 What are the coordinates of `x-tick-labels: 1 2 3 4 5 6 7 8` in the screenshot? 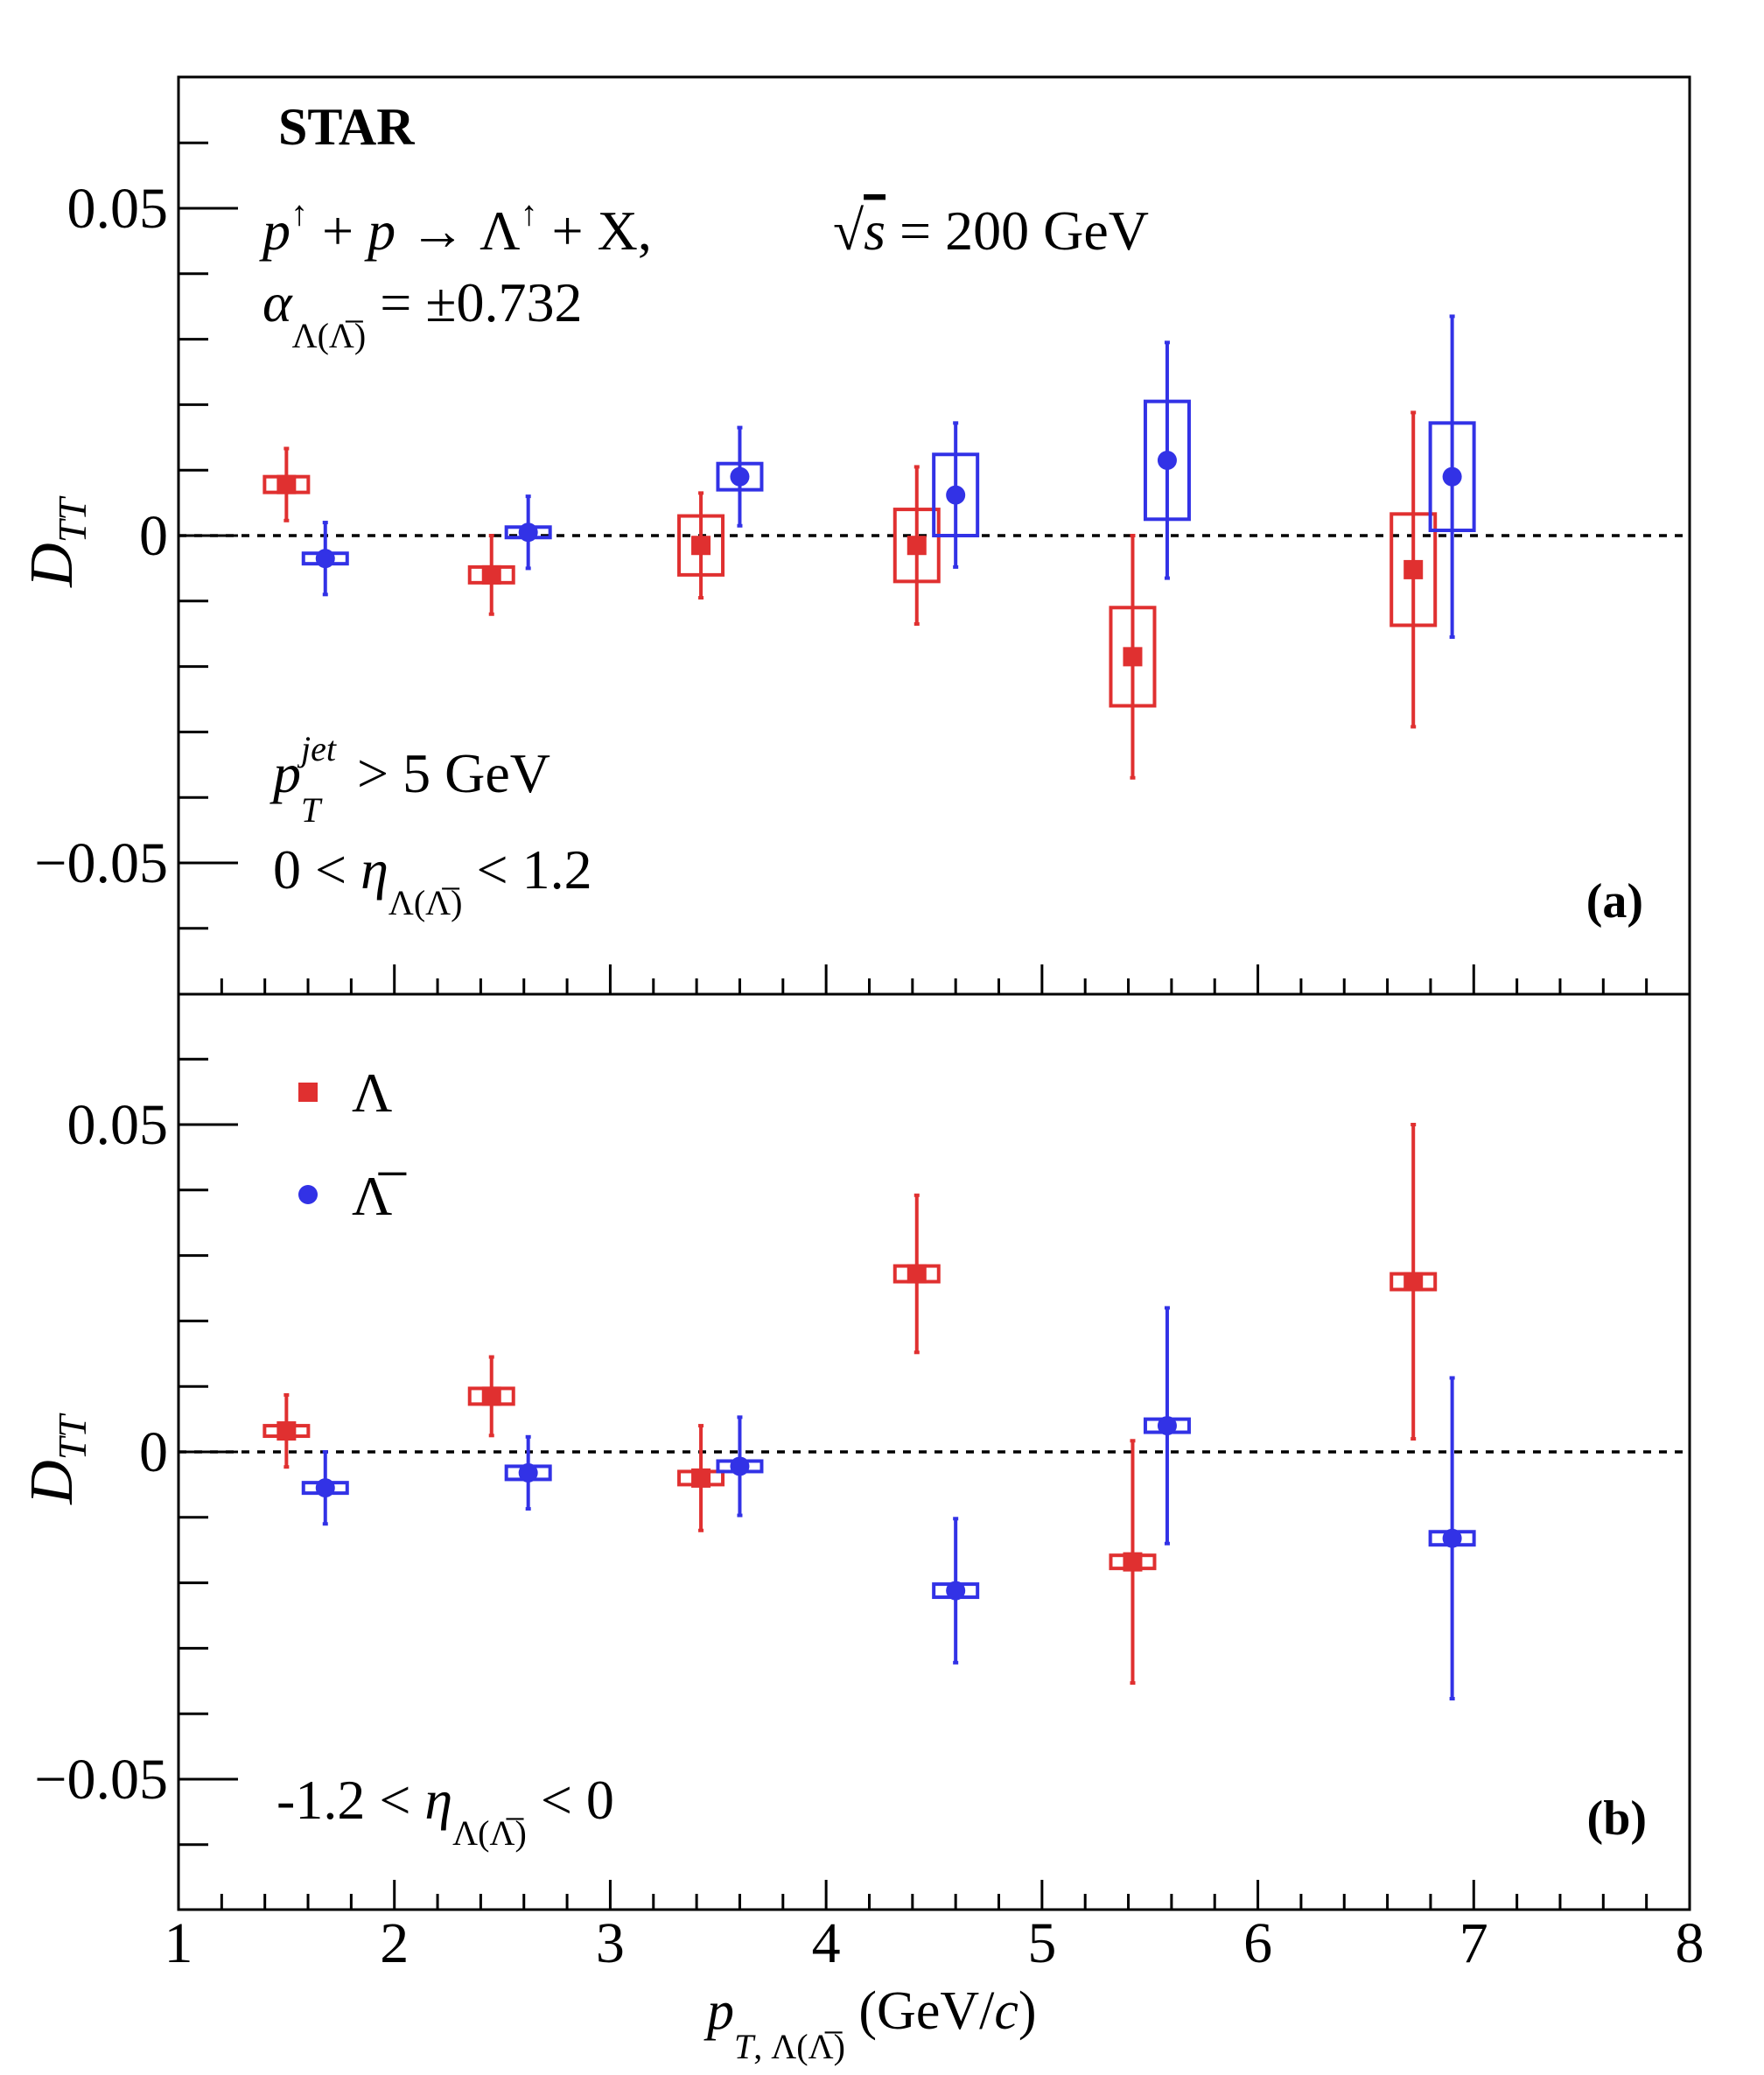 It's located at (934, 1943).